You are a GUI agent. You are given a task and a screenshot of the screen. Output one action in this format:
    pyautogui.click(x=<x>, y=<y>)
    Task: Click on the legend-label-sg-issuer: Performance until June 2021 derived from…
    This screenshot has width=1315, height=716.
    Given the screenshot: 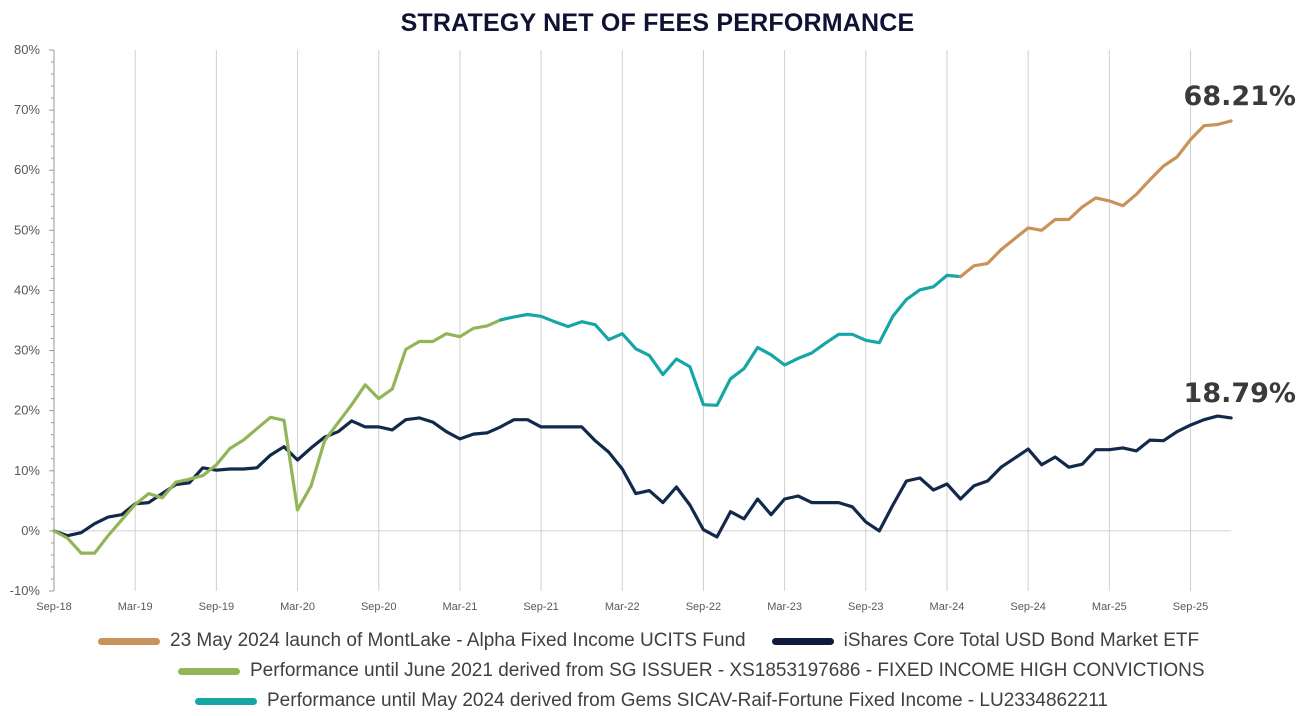 What is the action you would take?
    pyautogui.click(x=727, y=670)
    